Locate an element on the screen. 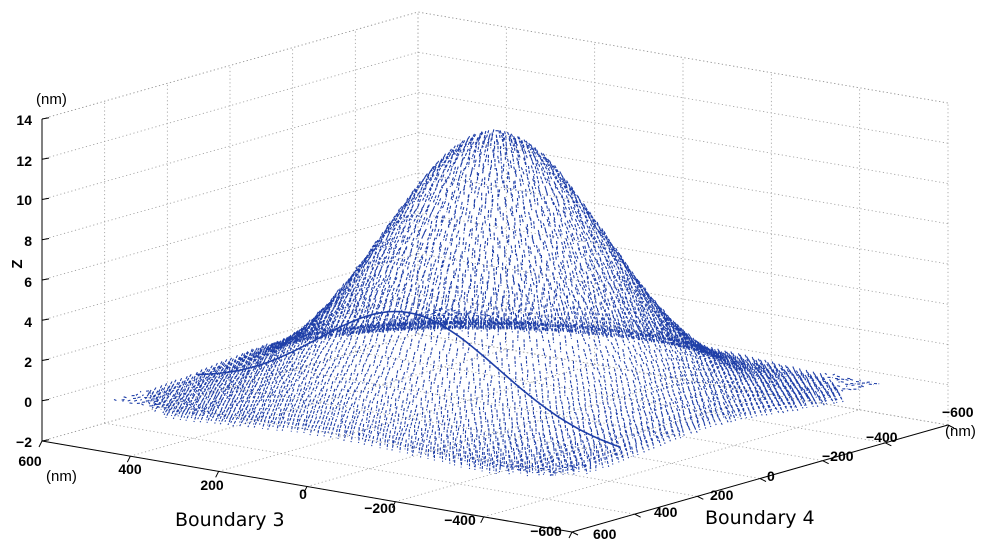  z-tick-label: 2 is located at coordinates (28, 362).